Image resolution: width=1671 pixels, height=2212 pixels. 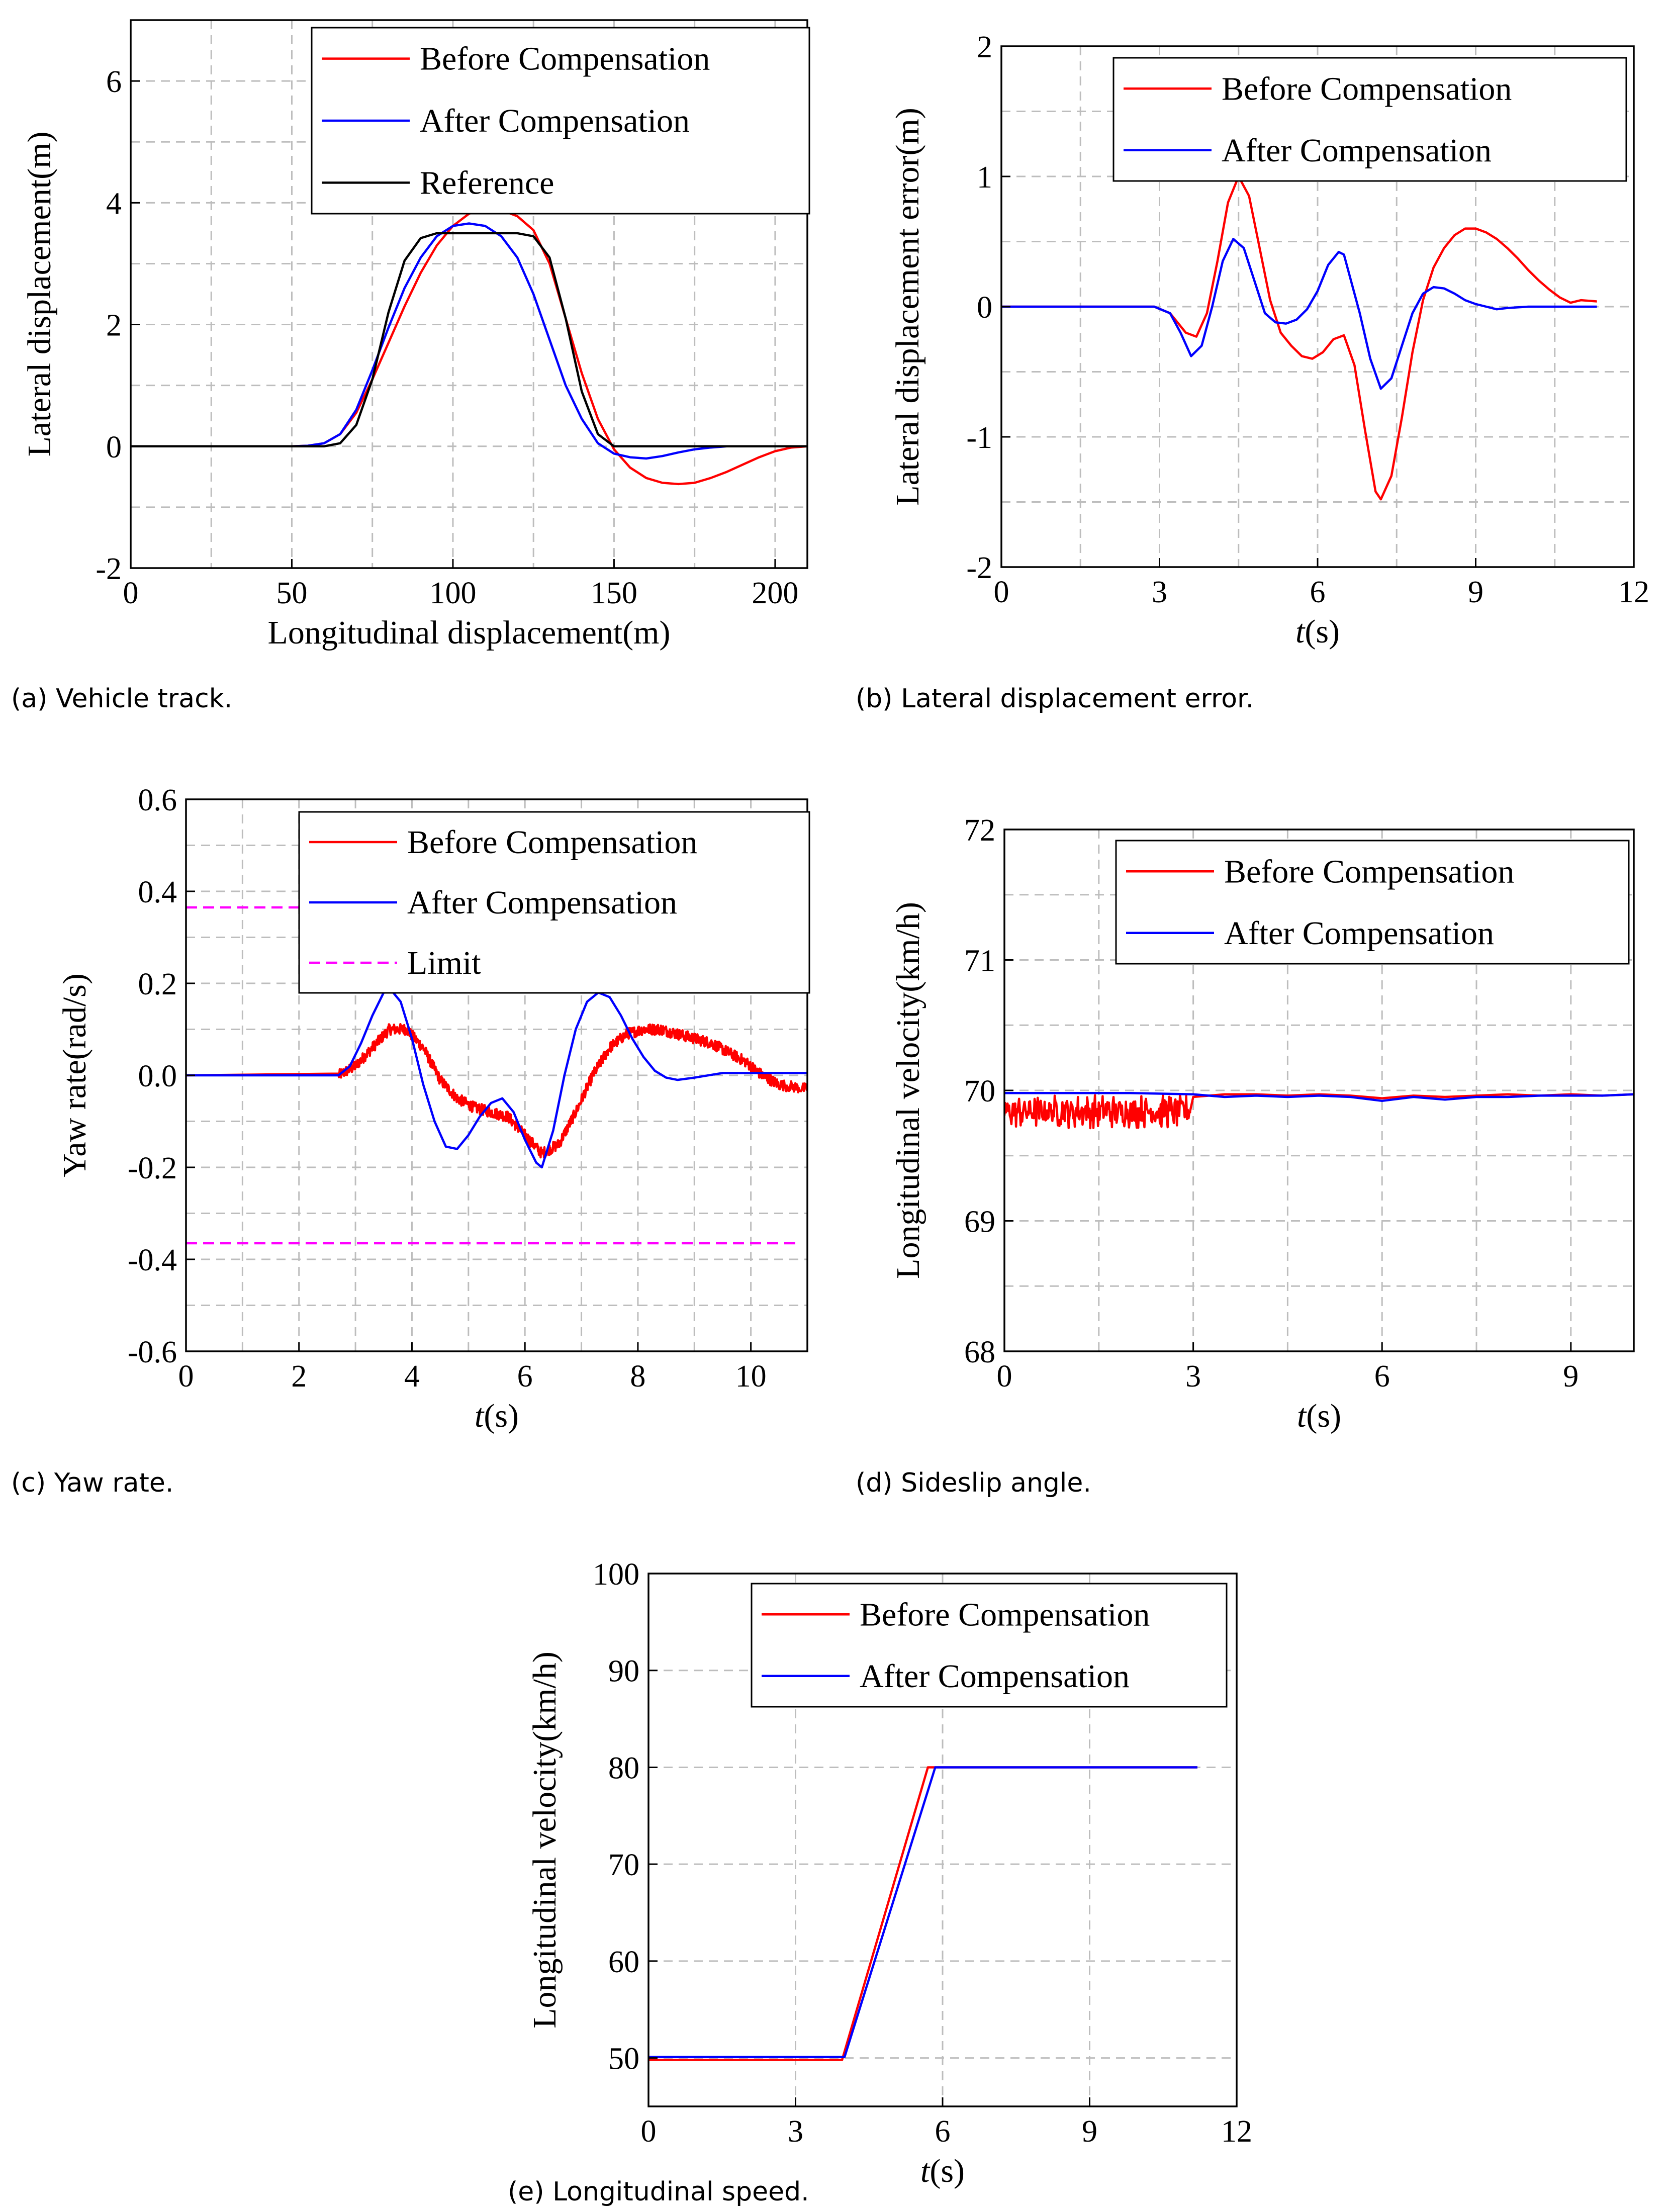 I want to click on y-tick-label: -0.6, so click(x=153, y=1352).